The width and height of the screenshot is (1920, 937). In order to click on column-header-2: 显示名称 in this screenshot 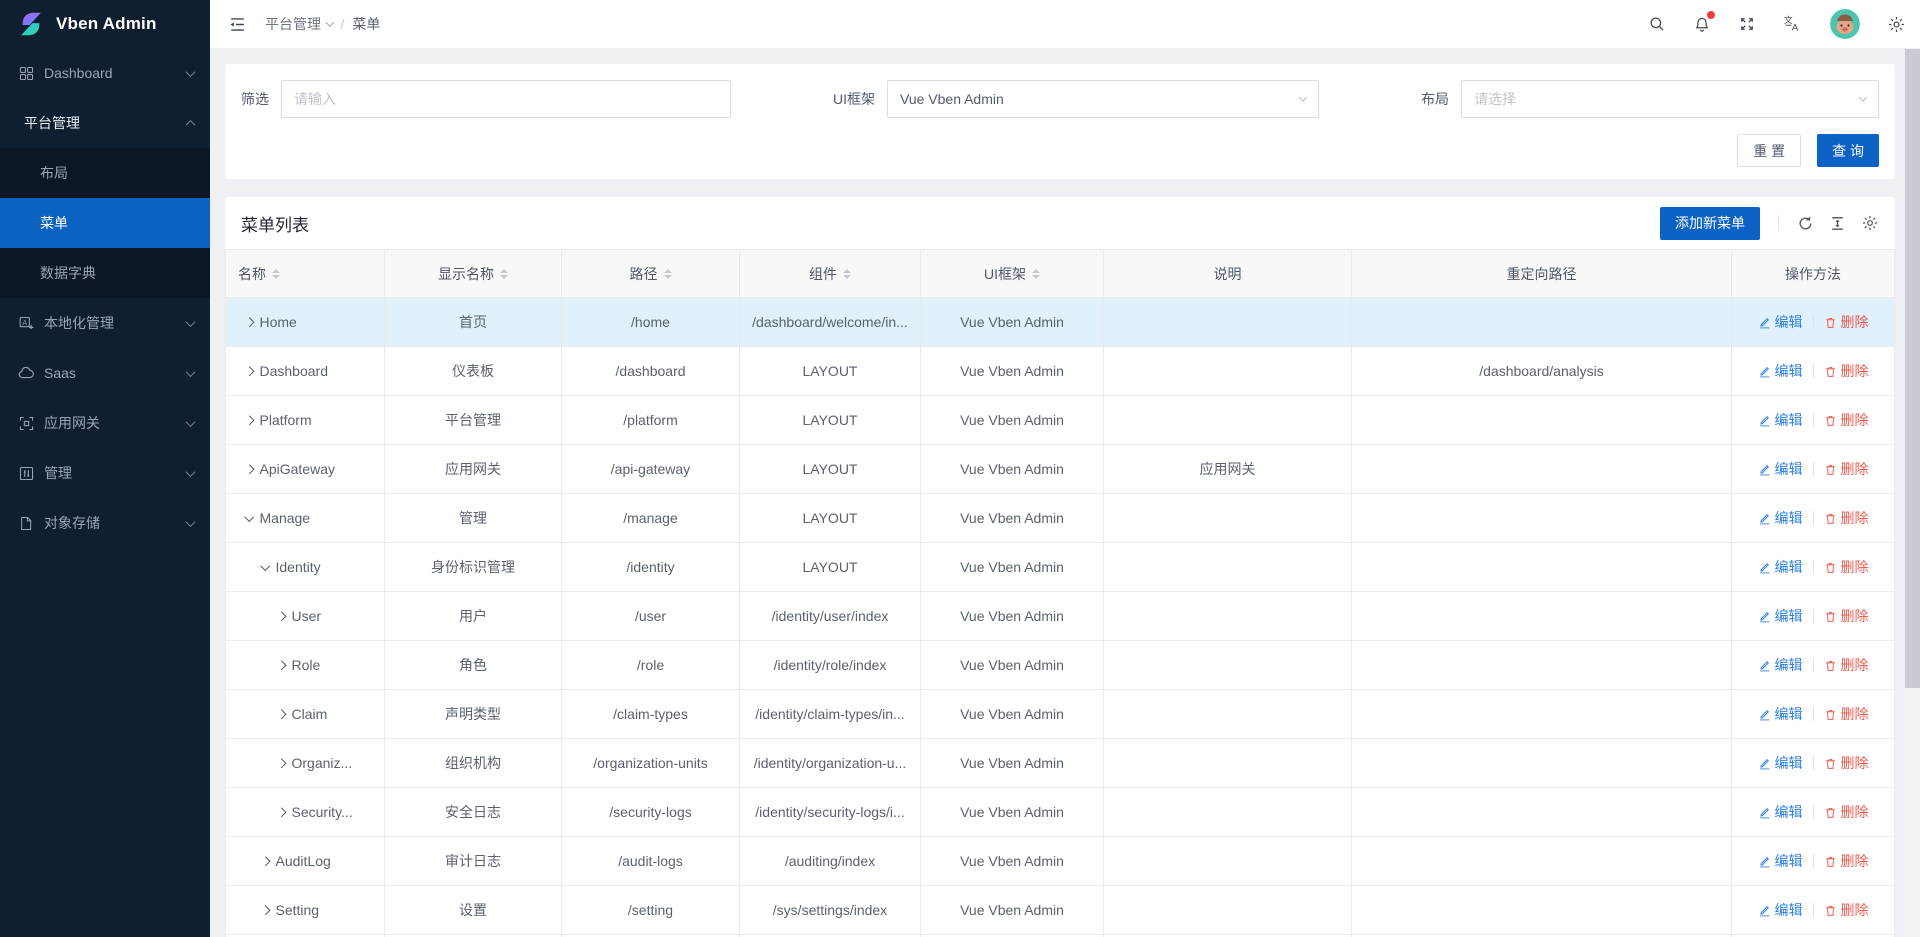, I will do `click(473, 273)`.